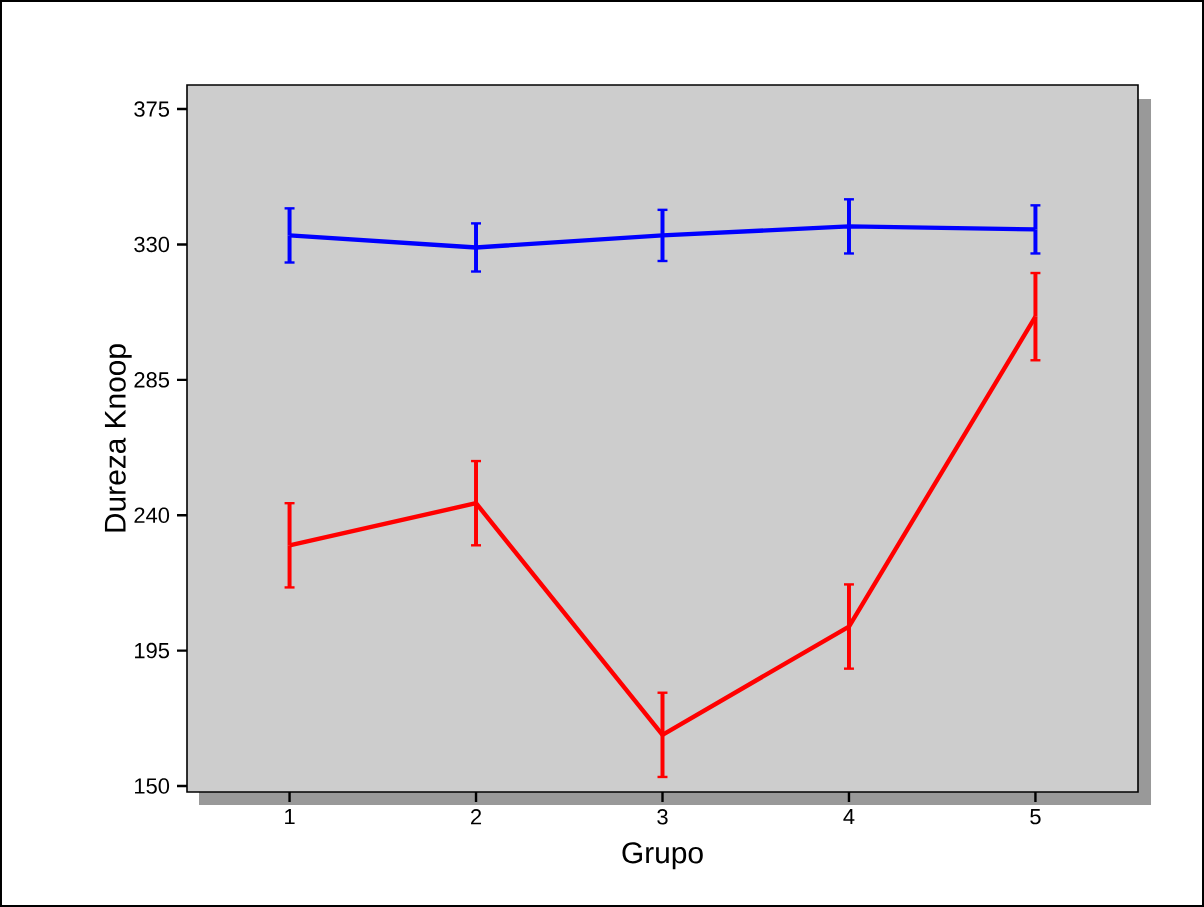 This screenshot has height=907, width=1204. What do you see at coordinates (662, 856) in the screenshot?
I see `x-axis-title: Grupo` at bounding box center [662, 856].